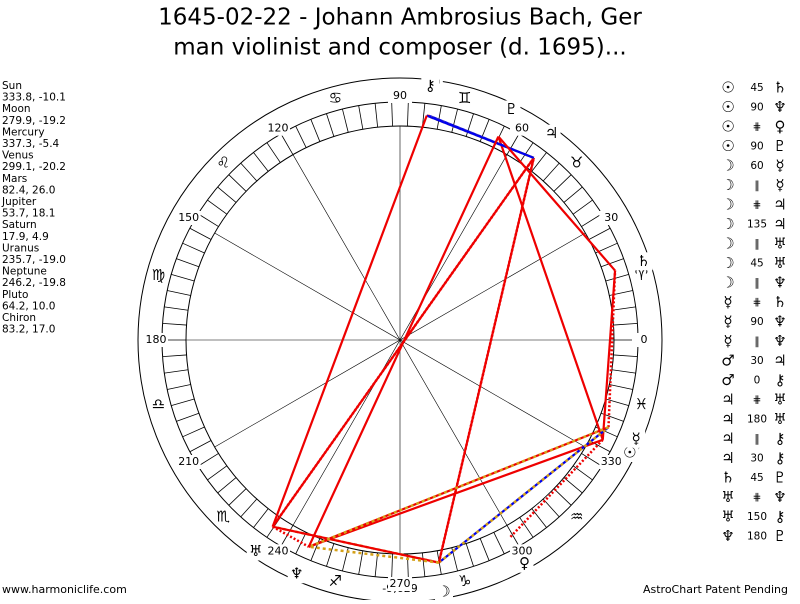  I want to click on sign-glyph: ♌, so click(222, 163).